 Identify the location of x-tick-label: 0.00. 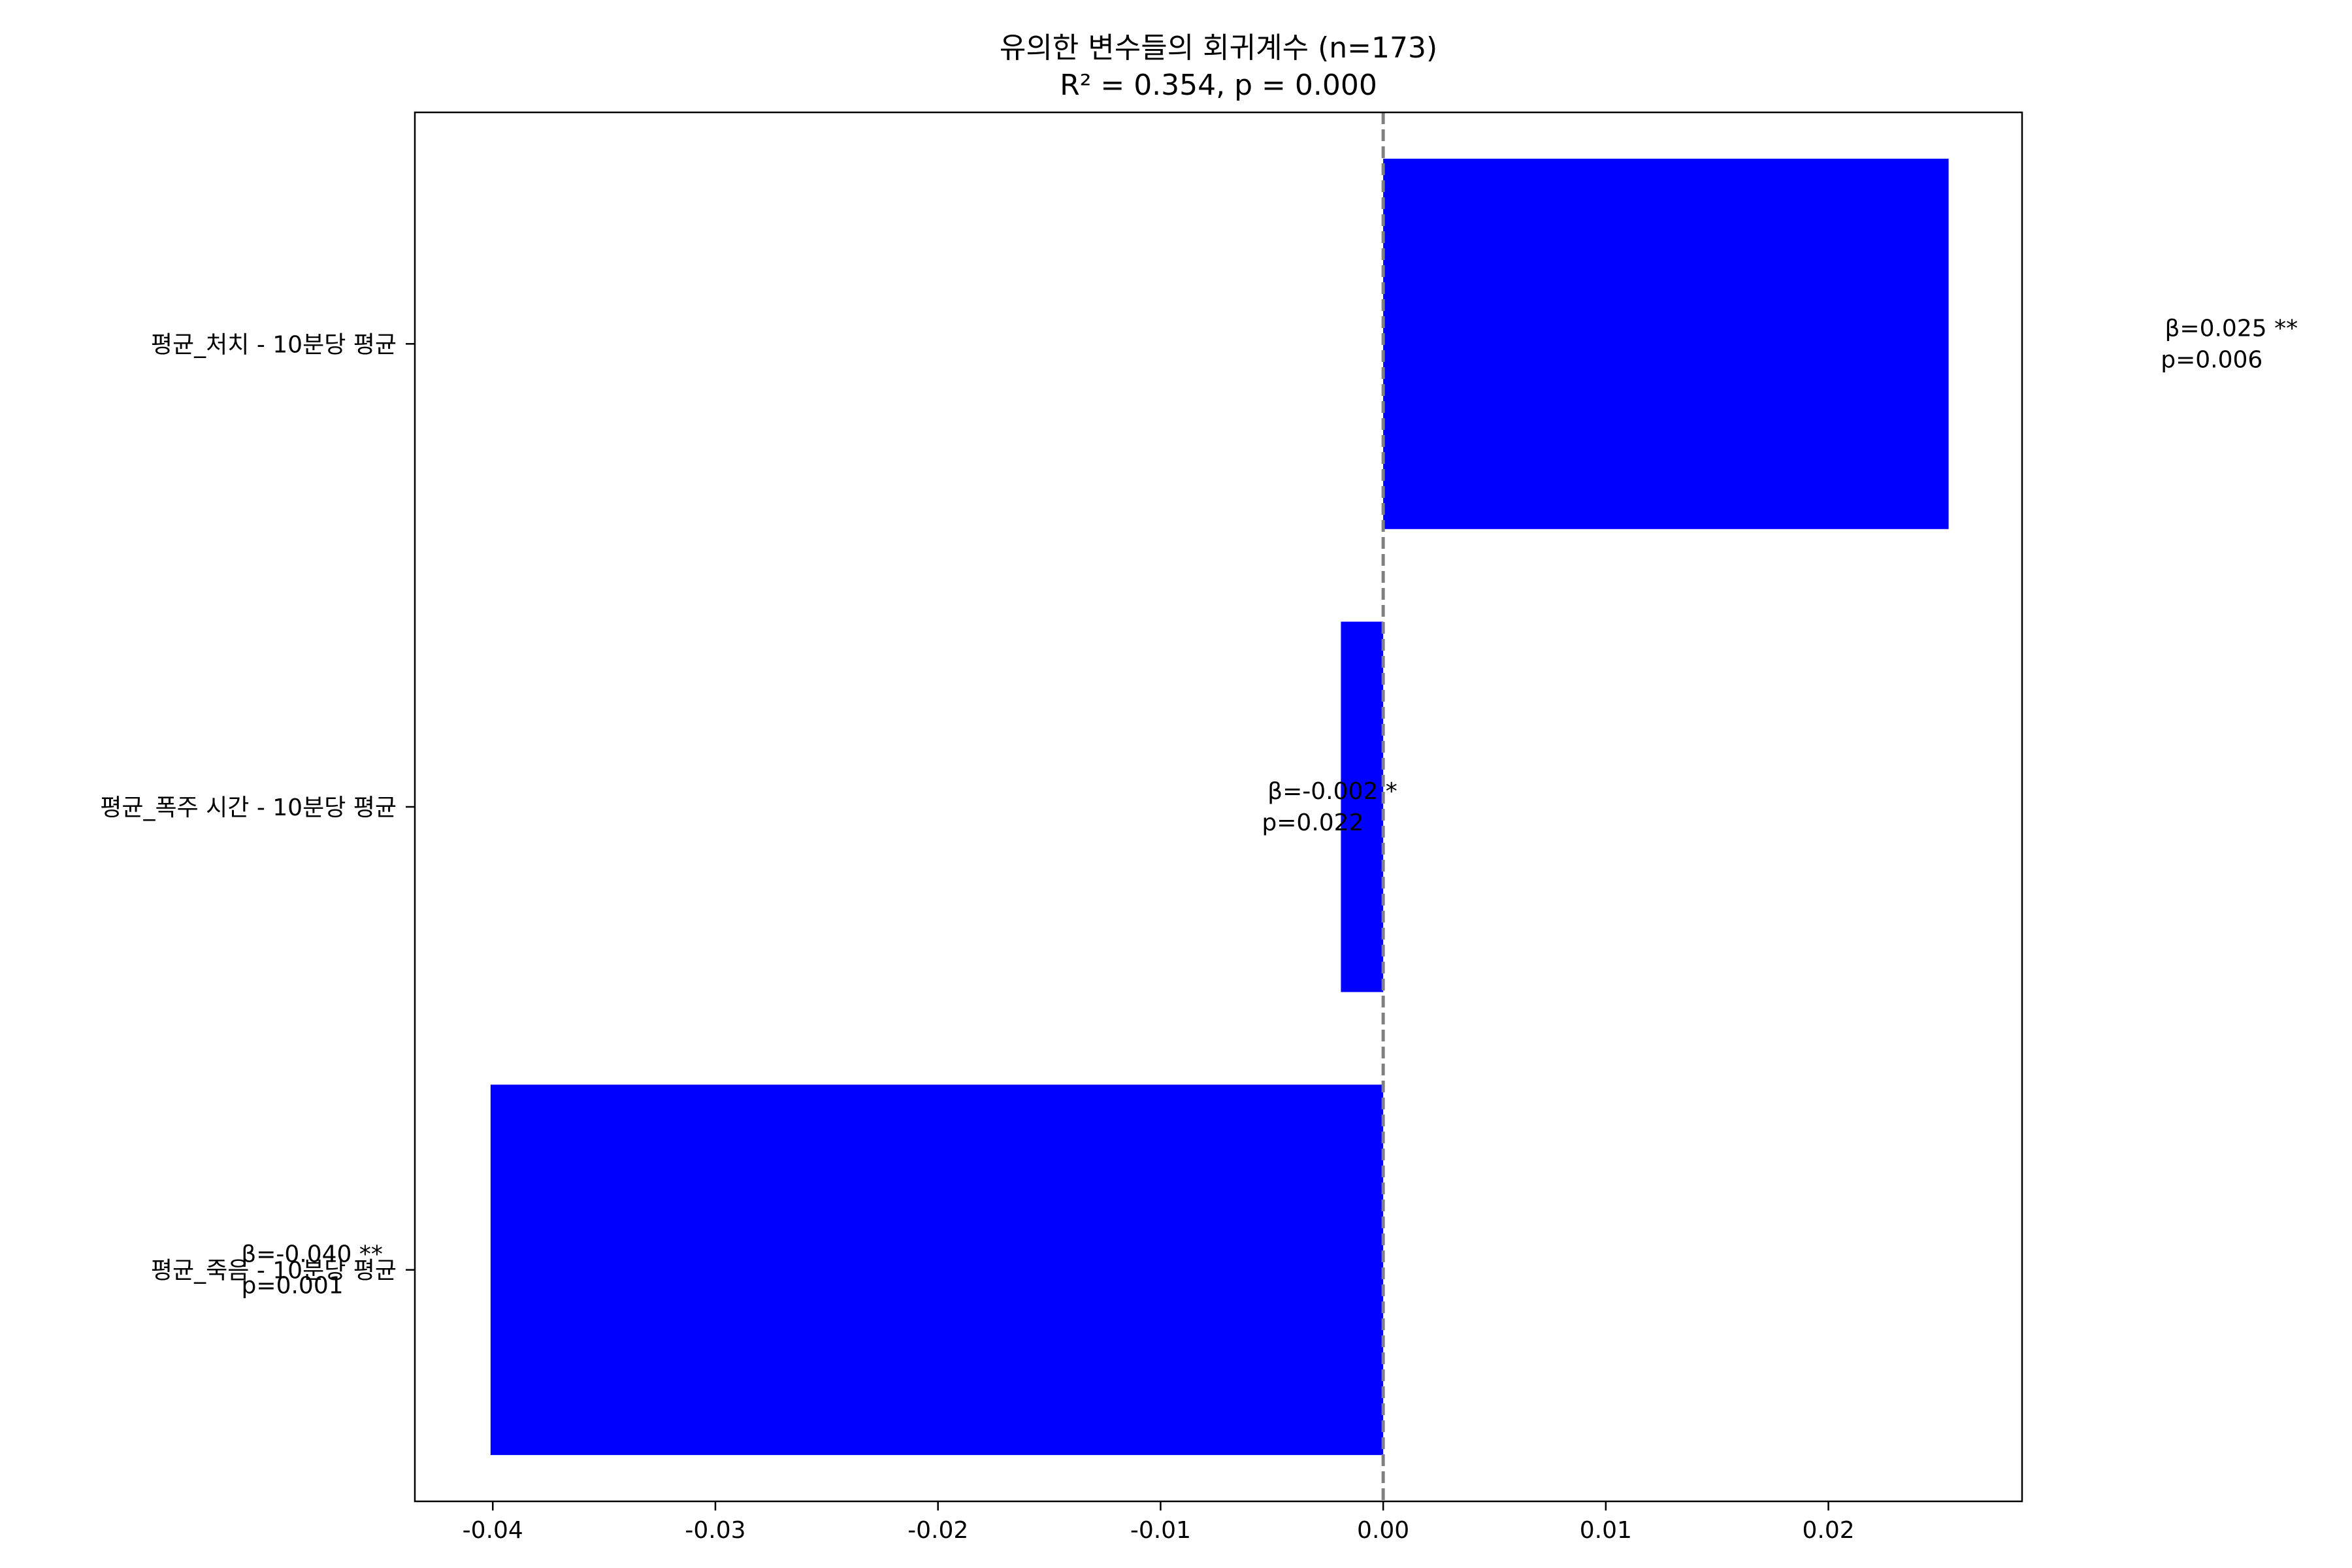
(1383, 1530).